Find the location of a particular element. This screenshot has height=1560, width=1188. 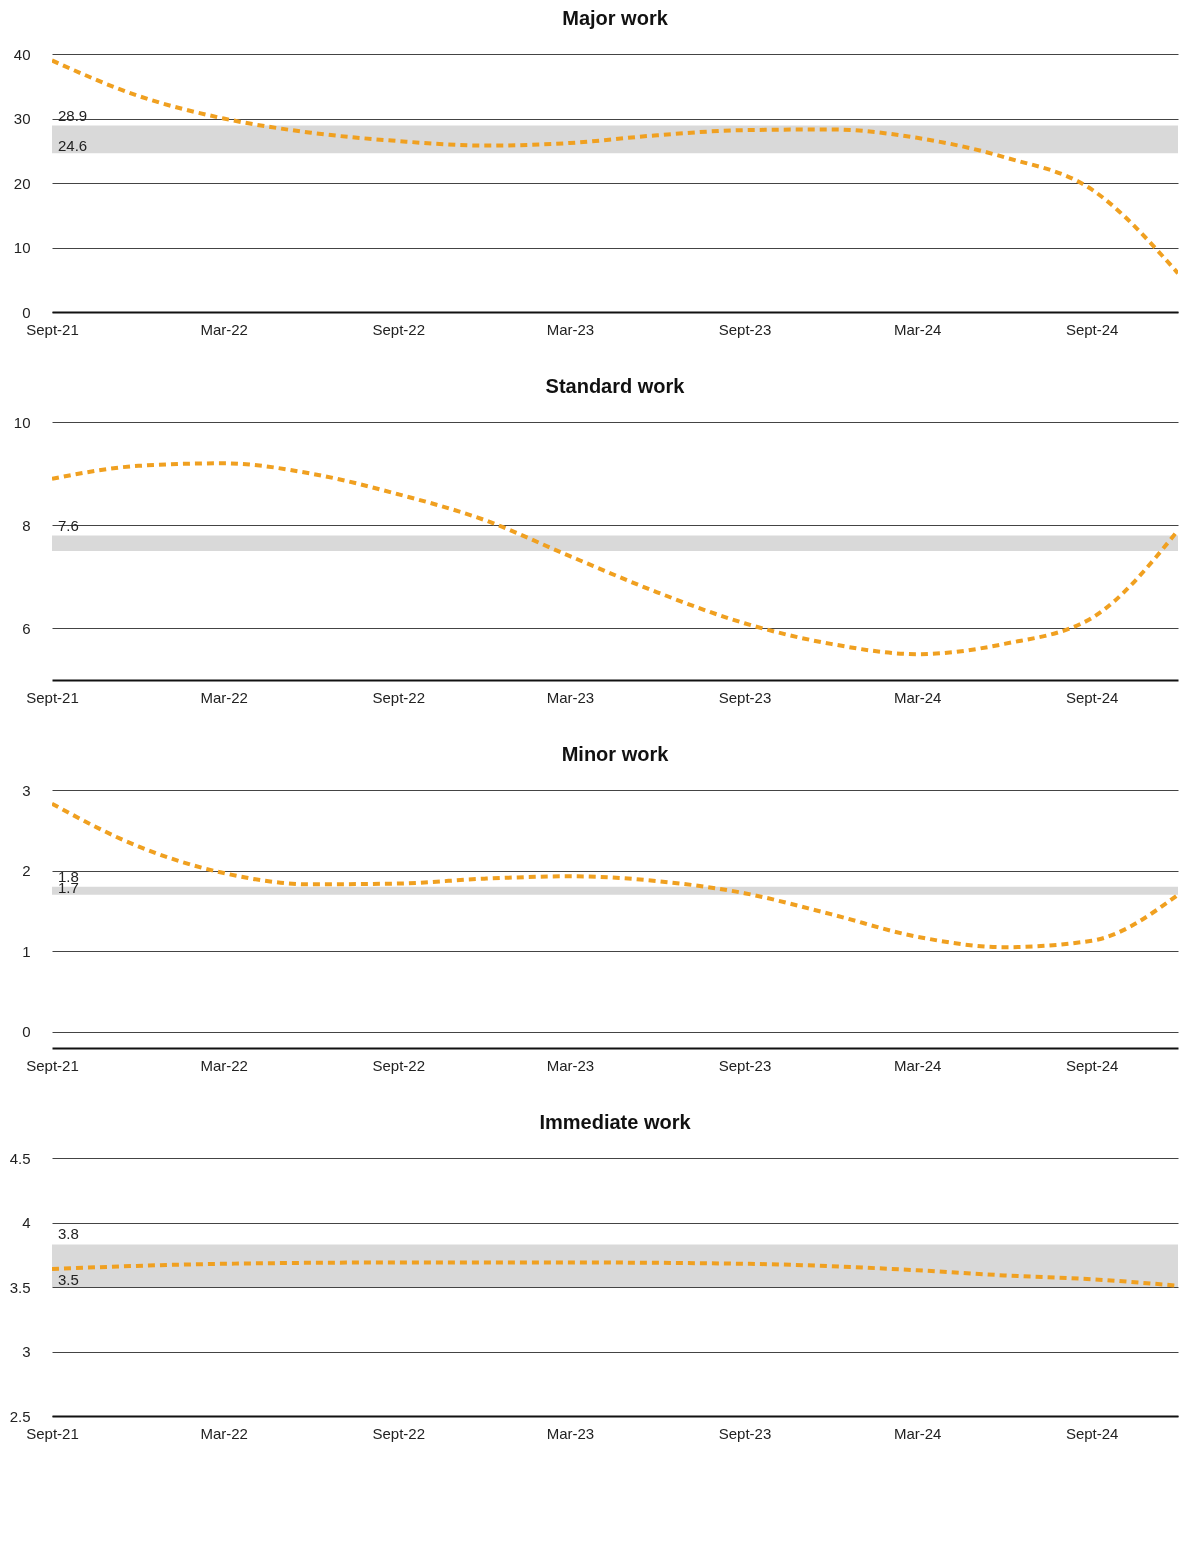

y-tick-label: 40 is located at coordinates (22, 54).